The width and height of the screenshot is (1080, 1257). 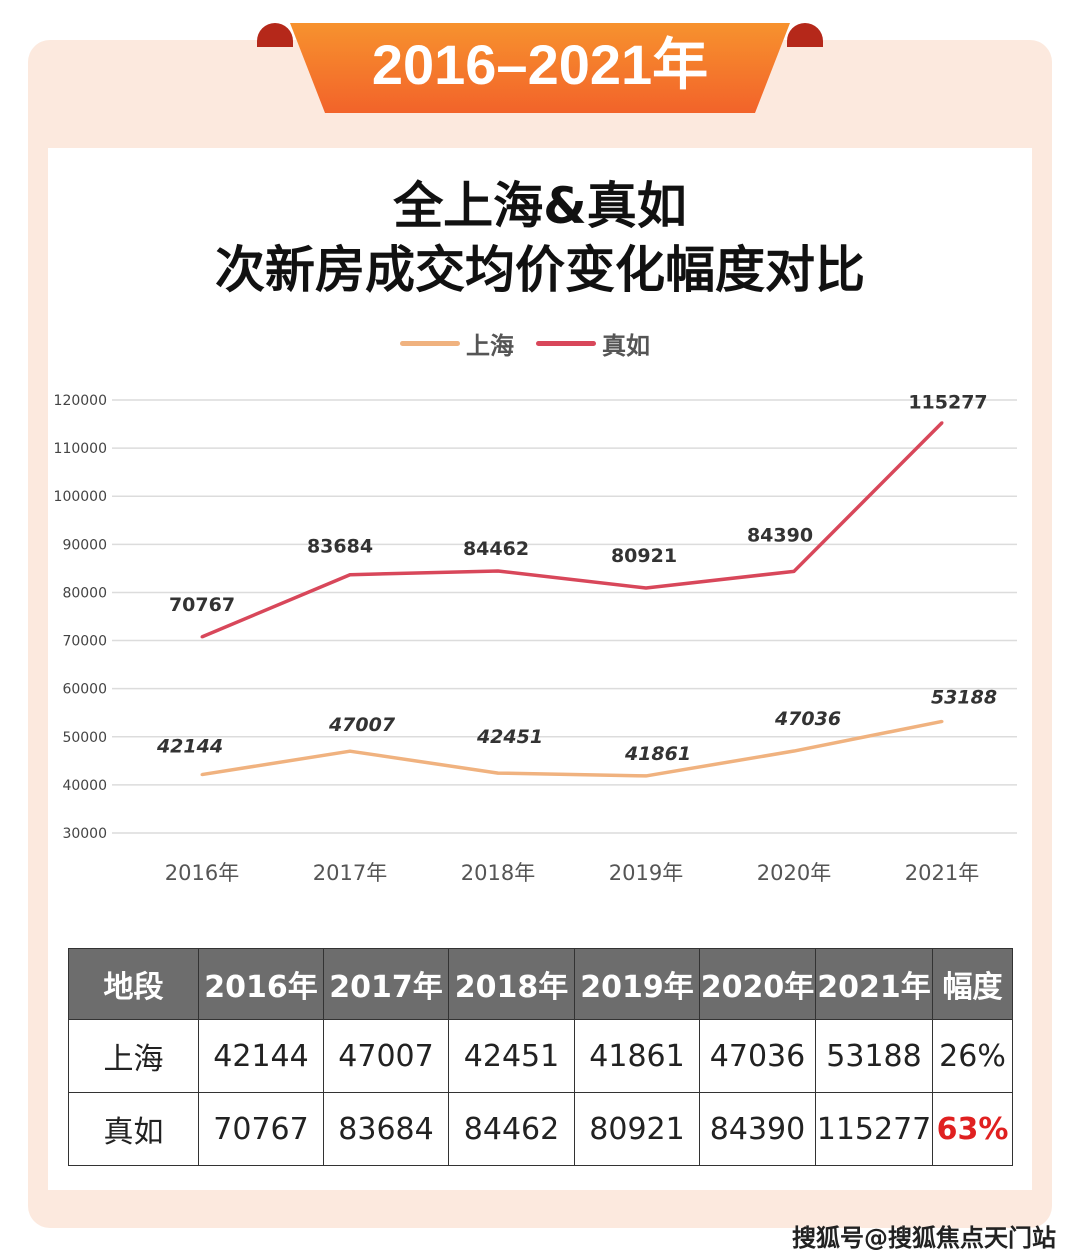 What do you see at coordinates (133, 984) in the screenshot?
I see `header-cell: 地段` at bounding box center [133, 984].